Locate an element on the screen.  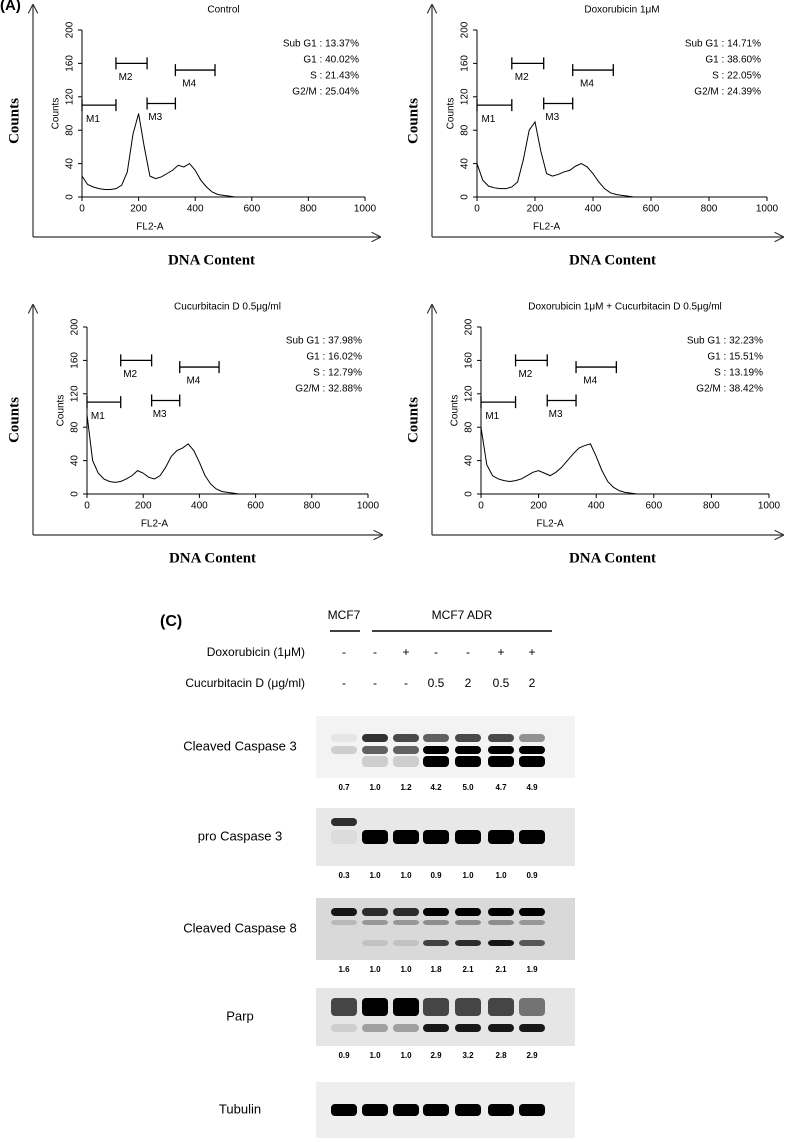
stat: S : 13.19% is located at coordinates (738, 373).